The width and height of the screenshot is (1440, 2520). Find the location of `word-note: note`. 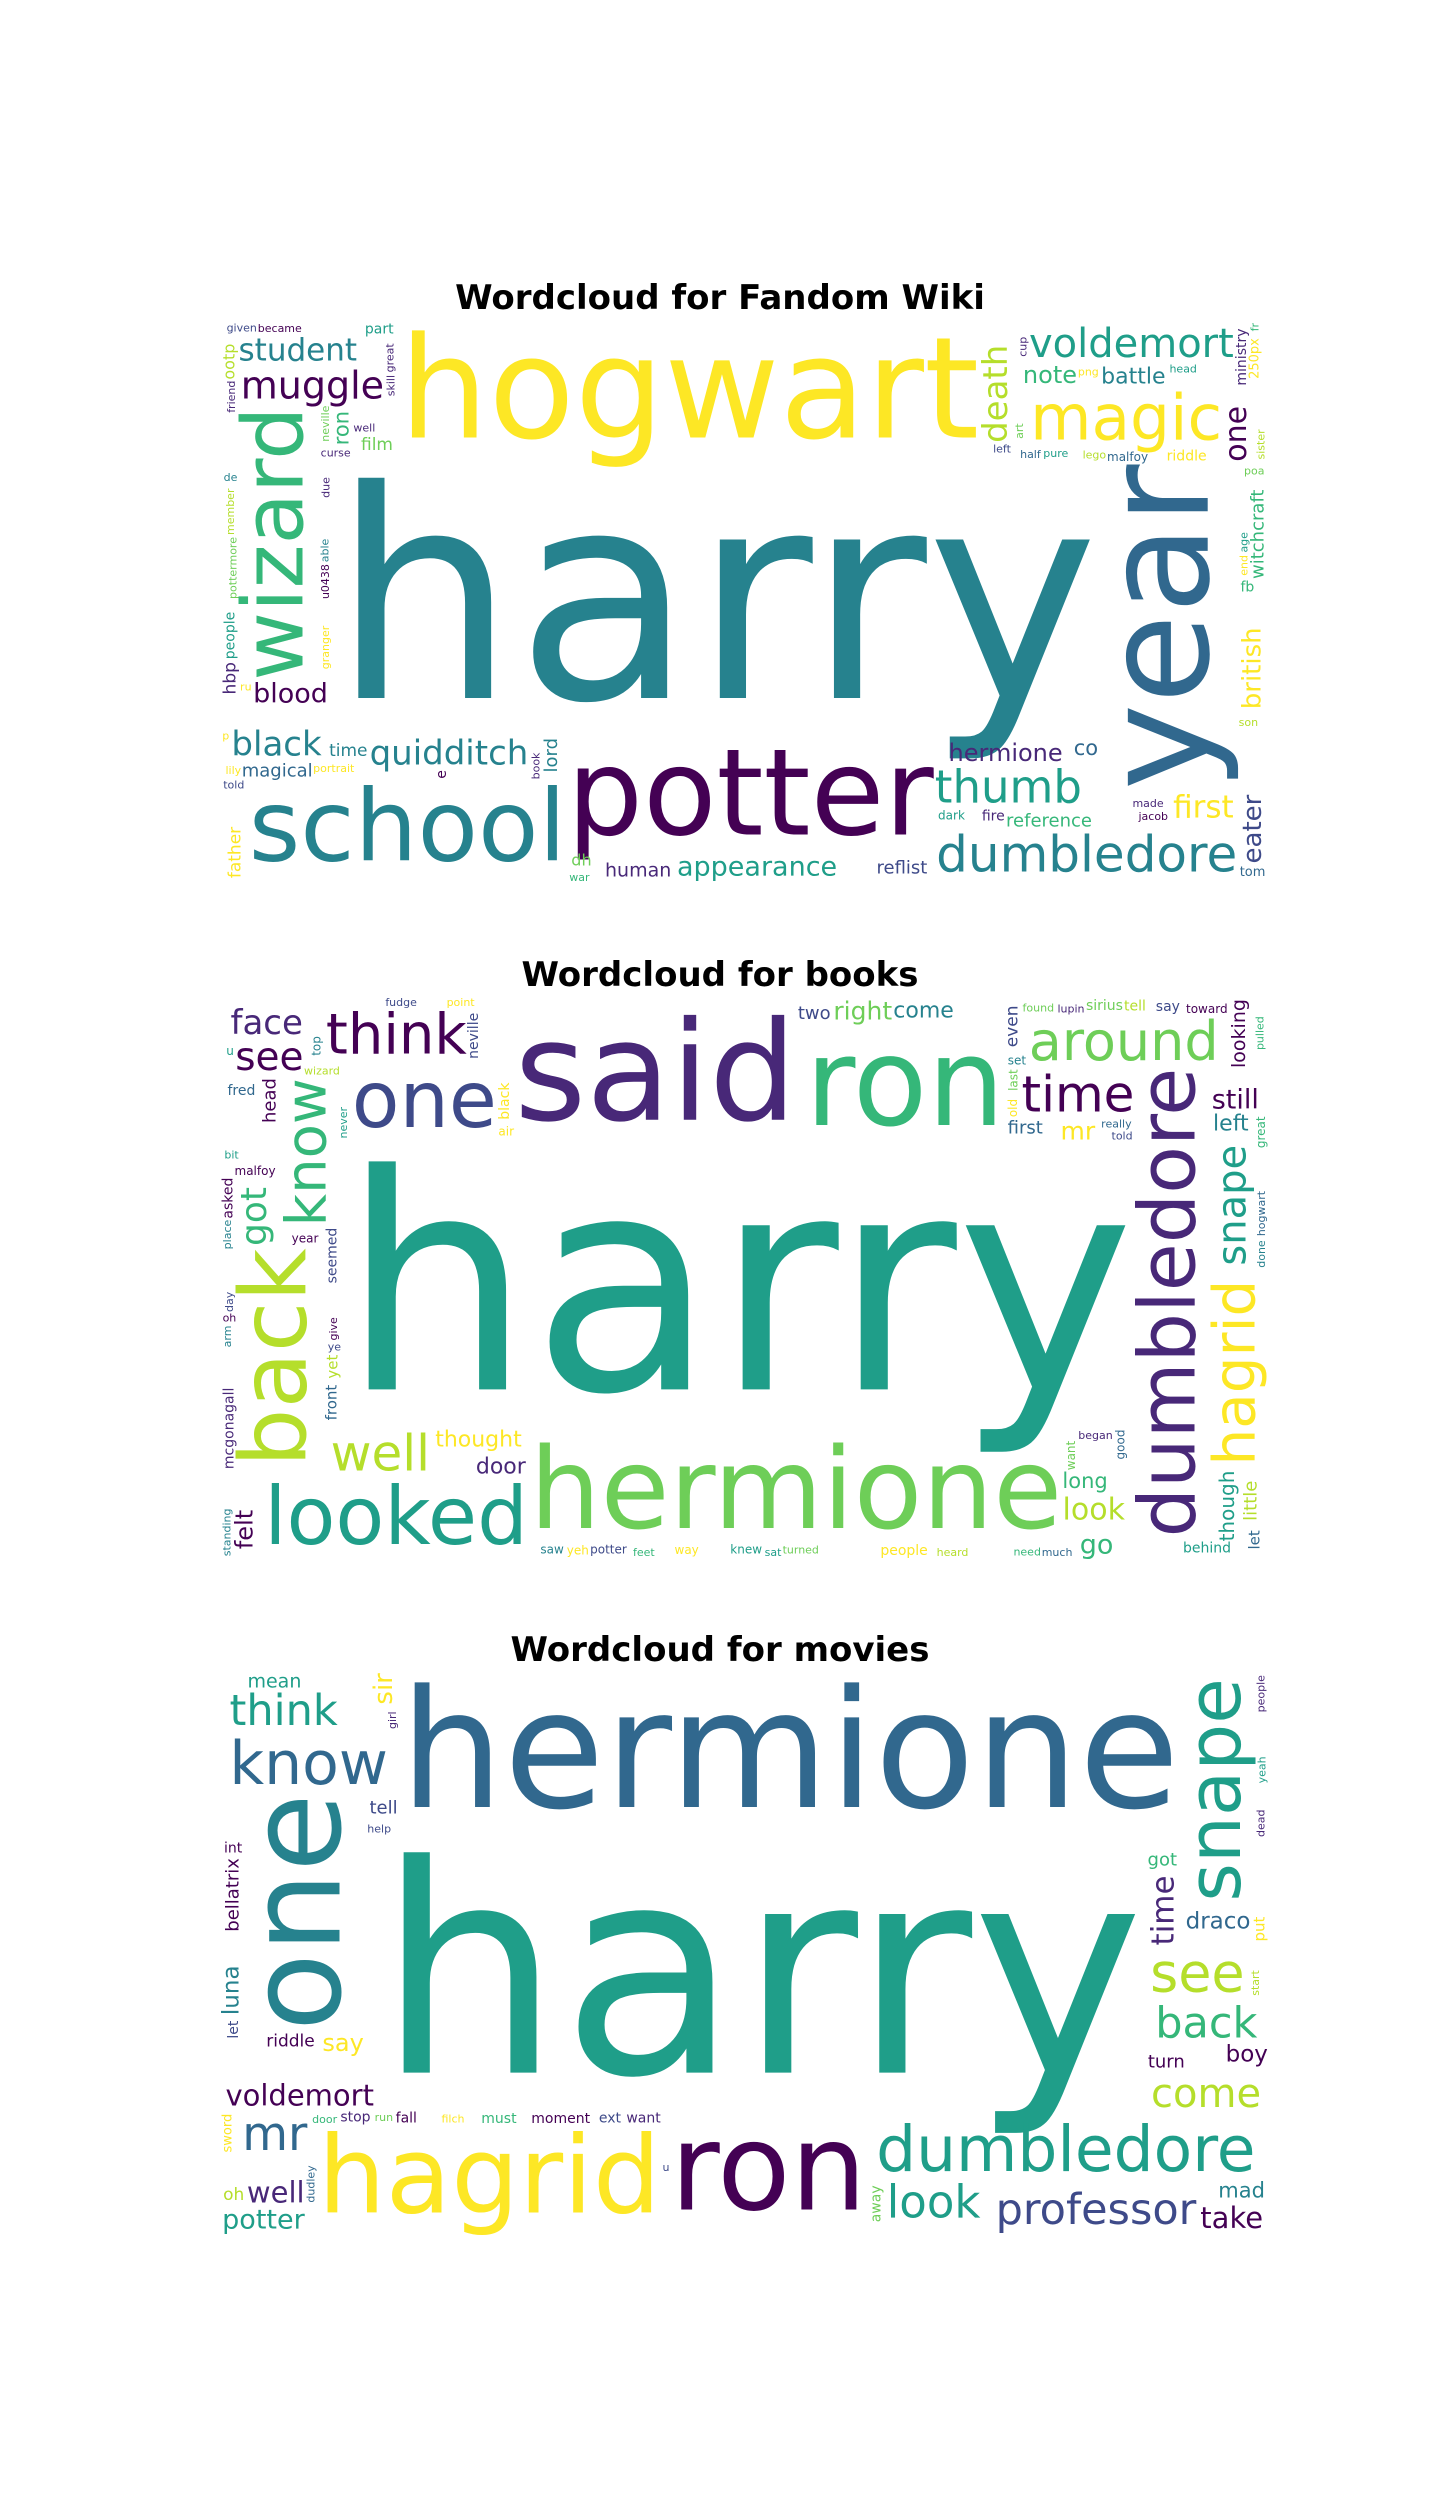

word-note: note is located at coordinates (1050, 375).